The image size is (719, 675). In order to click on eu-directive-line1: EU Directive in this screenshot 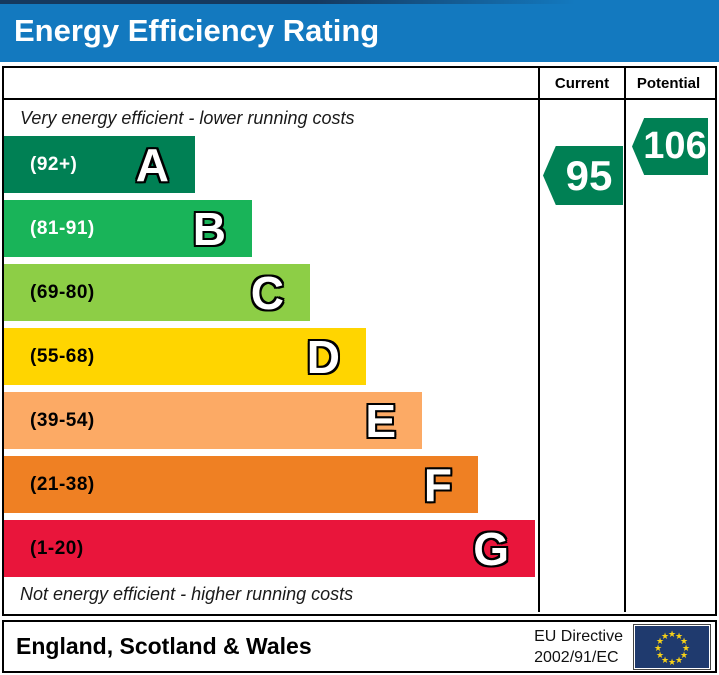, I will do `click(578, 636)`.